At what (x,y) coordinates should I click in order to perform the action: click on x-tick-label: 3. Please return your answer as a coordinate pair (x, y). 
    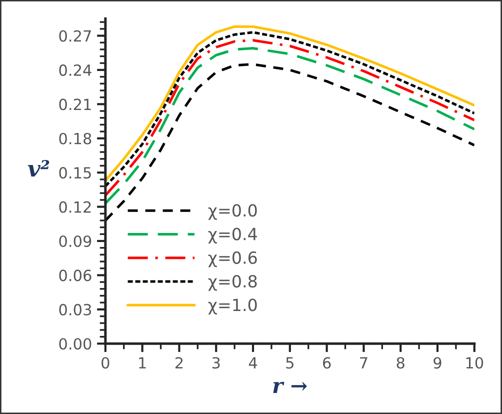
    Looking at the image, I should click on (216, 363).